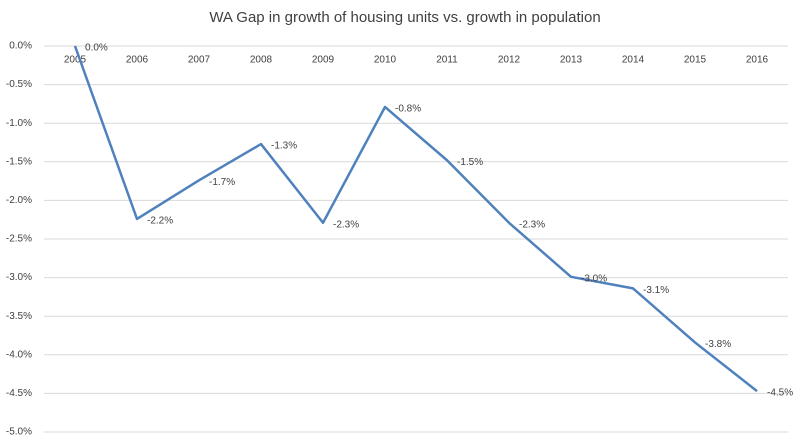 The height and width of the screenshot is (436, 798). What do you see at coordinates (19, 277) in the screenshot?
I see `y-tick-label: -3.0%` at bounding box center [19, 277].